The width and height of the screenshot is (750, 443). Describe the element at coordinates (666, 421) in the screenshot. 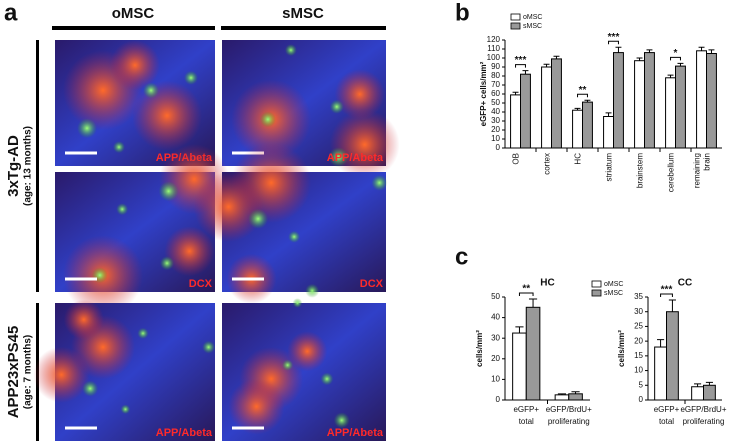

I see `x-tick-label: total` at that location.